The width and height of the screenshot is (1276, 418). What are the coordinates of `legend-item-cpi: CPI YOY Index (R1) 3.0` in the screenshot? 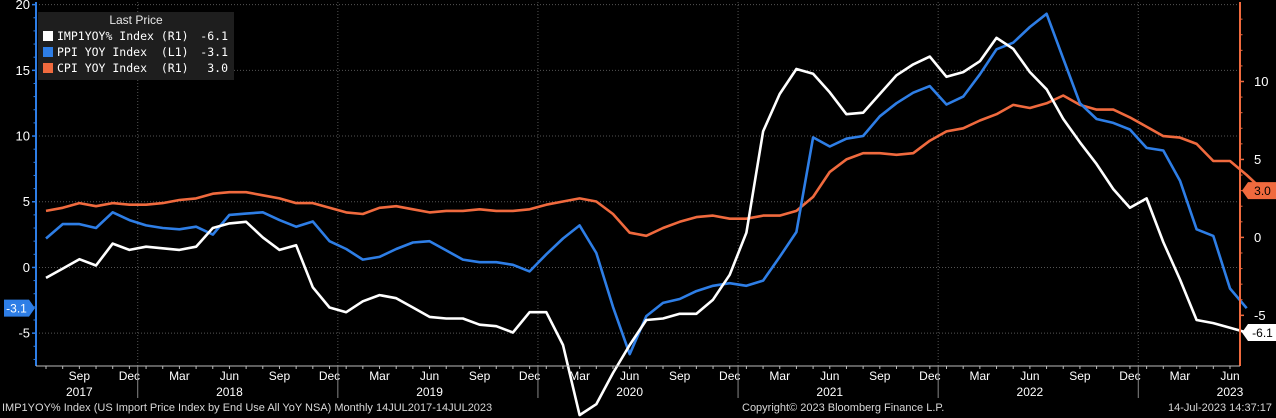 It's located at (136, 68).